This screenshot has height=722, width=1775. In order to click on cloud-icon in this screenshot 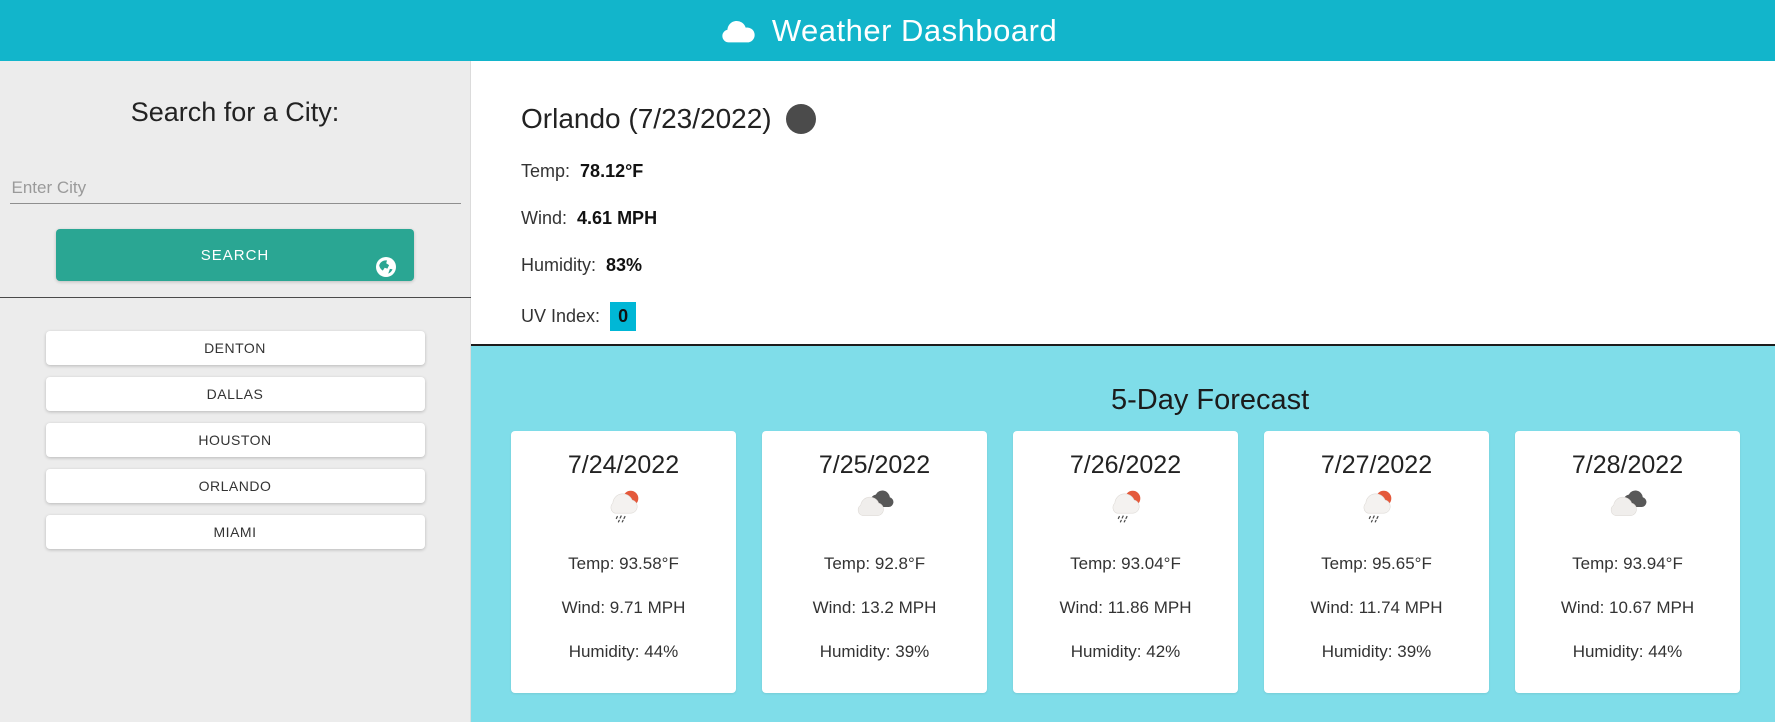, I will do `click(738, 31)`.